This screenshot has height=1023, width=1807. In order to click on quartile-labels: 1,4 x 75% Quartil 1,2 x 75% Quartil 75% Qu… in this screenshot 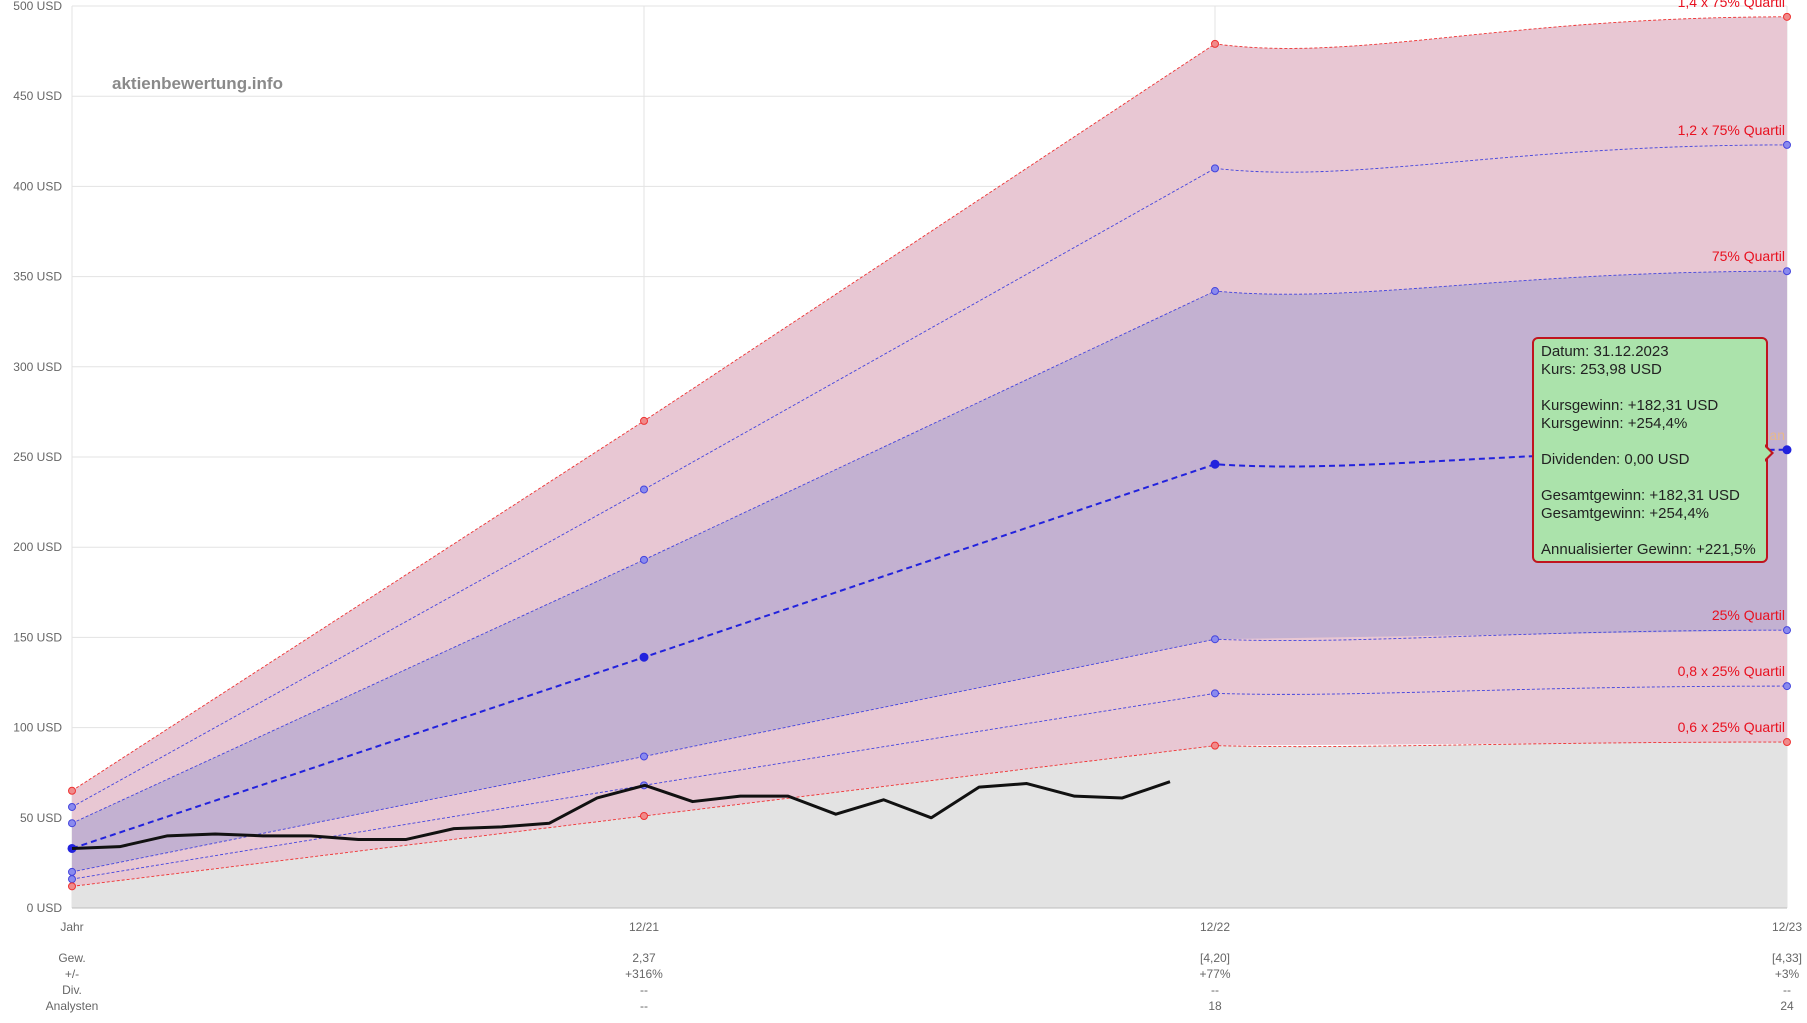, I will do `click(1731, 367)`.